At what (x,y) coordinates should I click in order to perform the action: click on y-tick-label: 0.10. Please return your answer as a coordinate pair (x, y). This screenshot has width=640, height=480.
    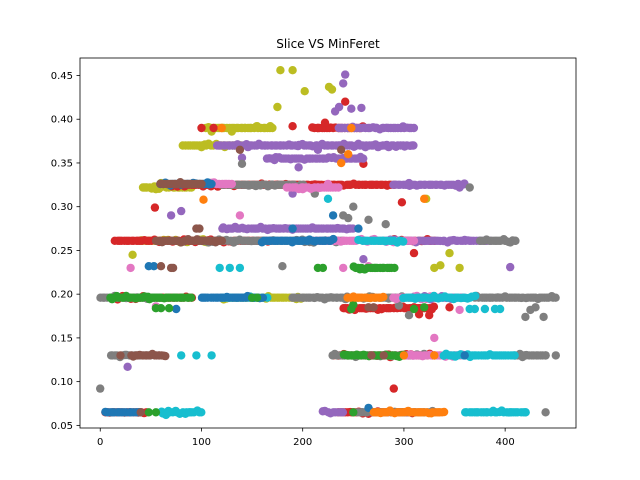
    Looking at the image, I should click on (62, 382).